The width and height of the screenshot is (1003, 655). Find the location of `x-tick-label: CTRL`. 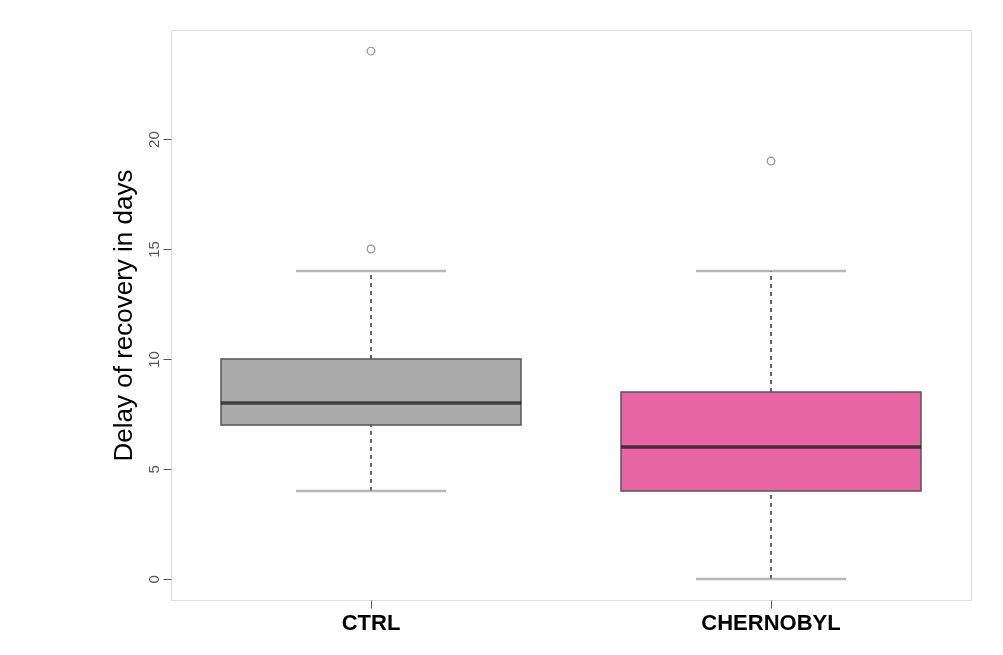

x-tick-label: CTRL is located at coordinates (371, 622).